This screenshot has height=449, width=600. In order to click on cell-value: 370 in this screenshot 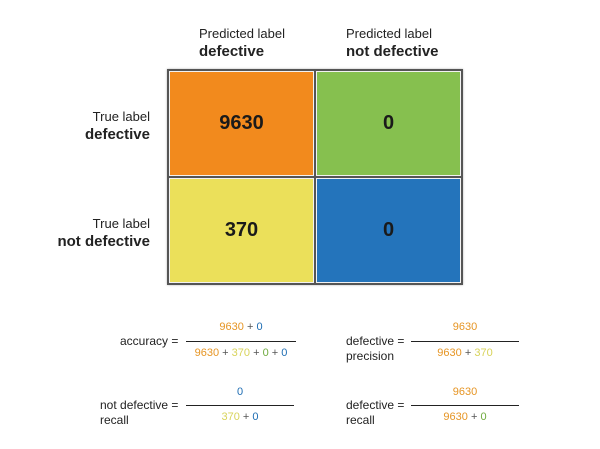, I will do `click(241, 230)`.